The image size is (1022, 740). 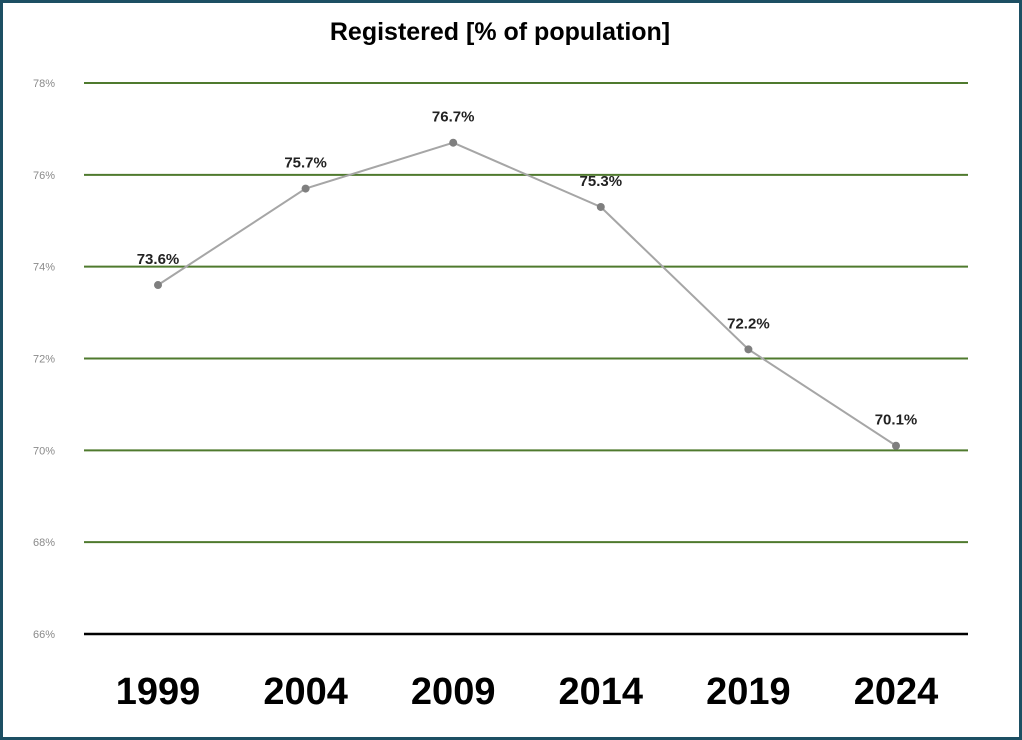 I want to click on y-tick-label: 78%, so click(x=44, y=84).